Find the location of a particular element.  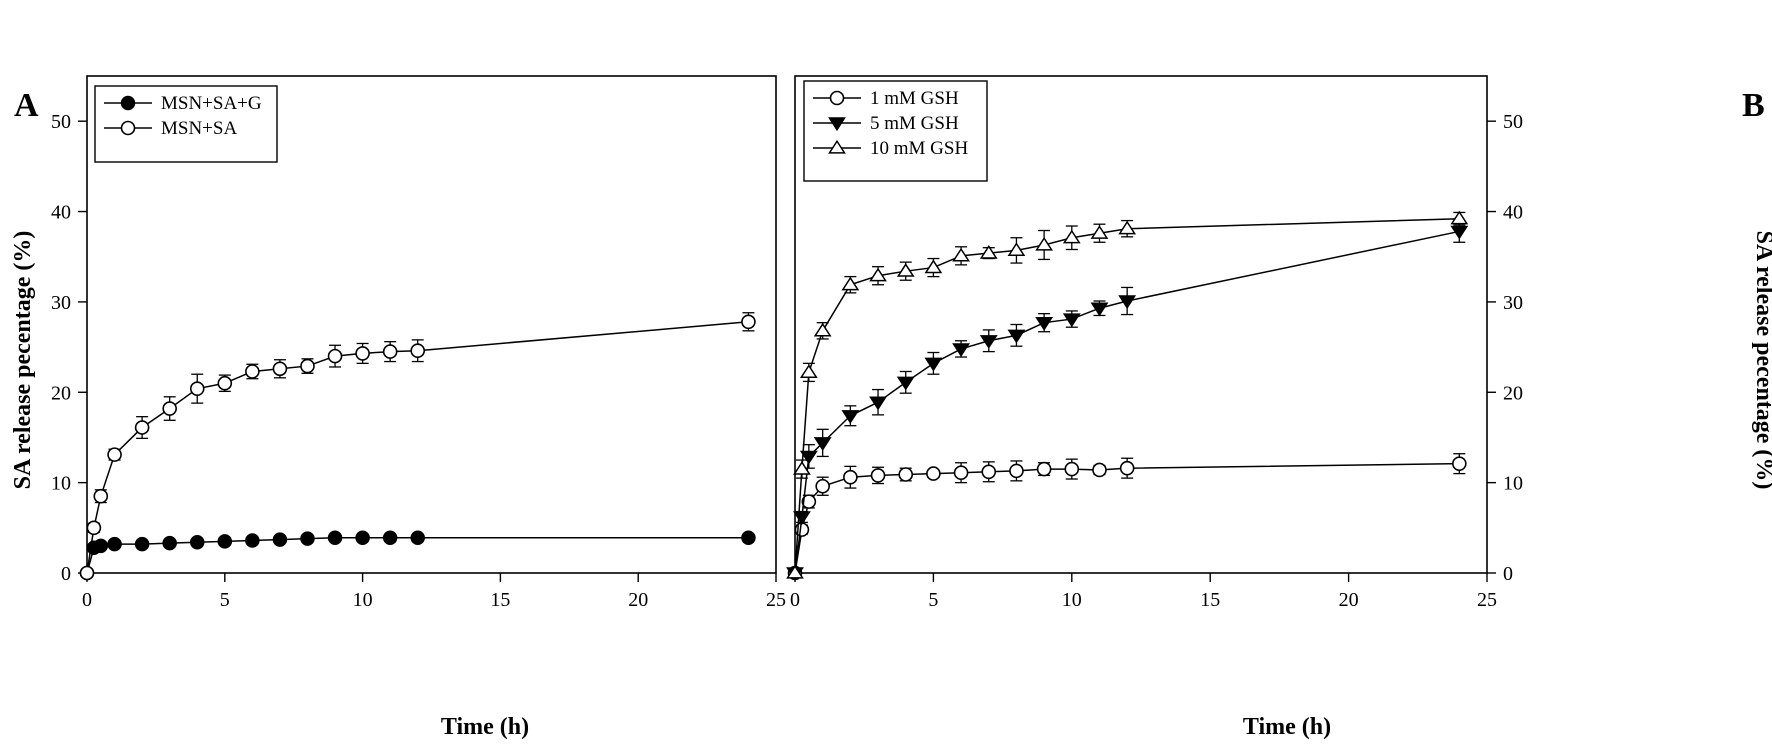

panel-b-x-tick-label: 15 is located at coordinates (1210, 600).